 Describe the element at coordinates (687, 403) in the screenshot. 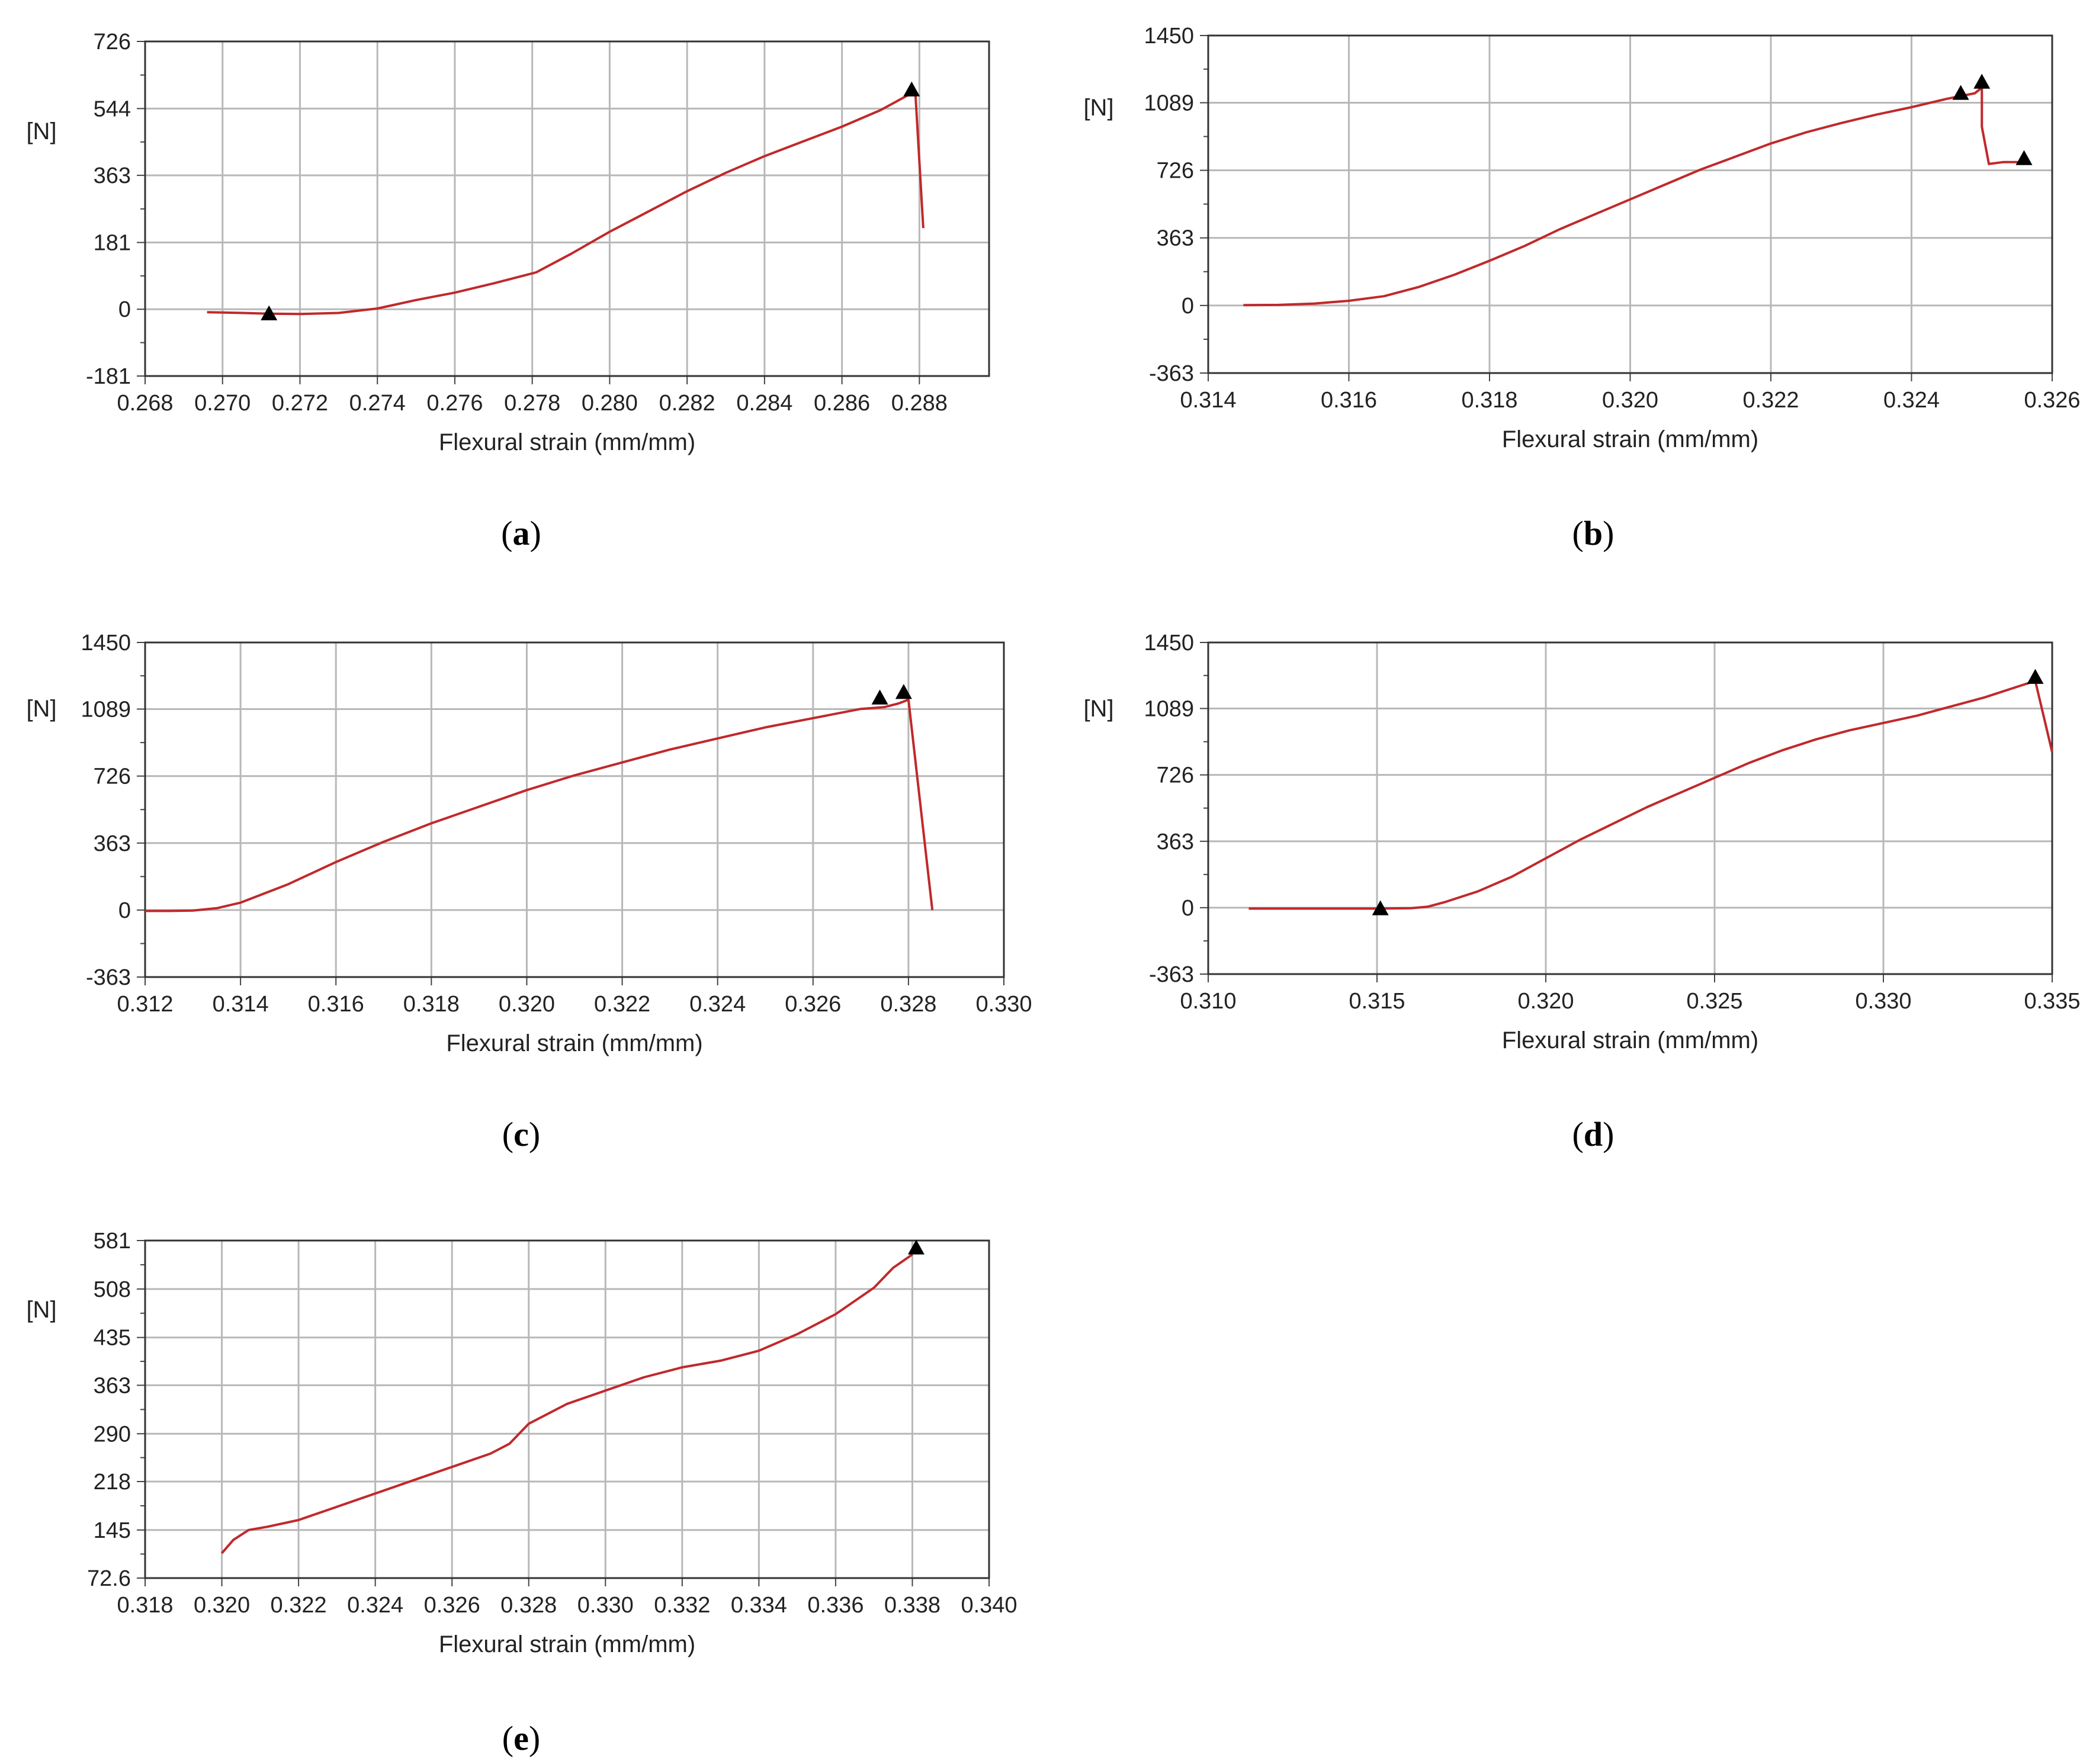

I see `x-tick-label: 0.282` at that location.